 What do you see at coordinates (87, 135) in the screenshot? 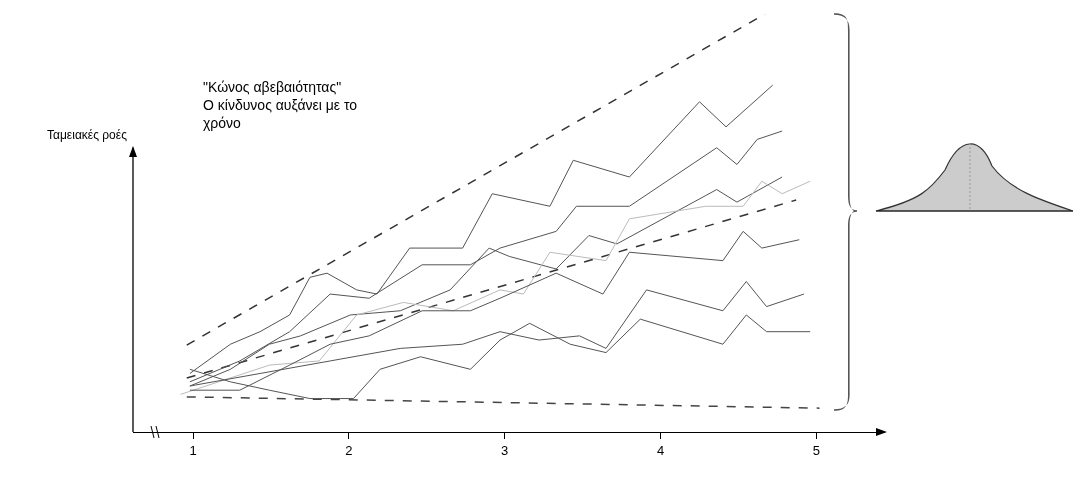
I see `y-axis-title: Ταμειακές ροές` at bounding box center [87, 135].